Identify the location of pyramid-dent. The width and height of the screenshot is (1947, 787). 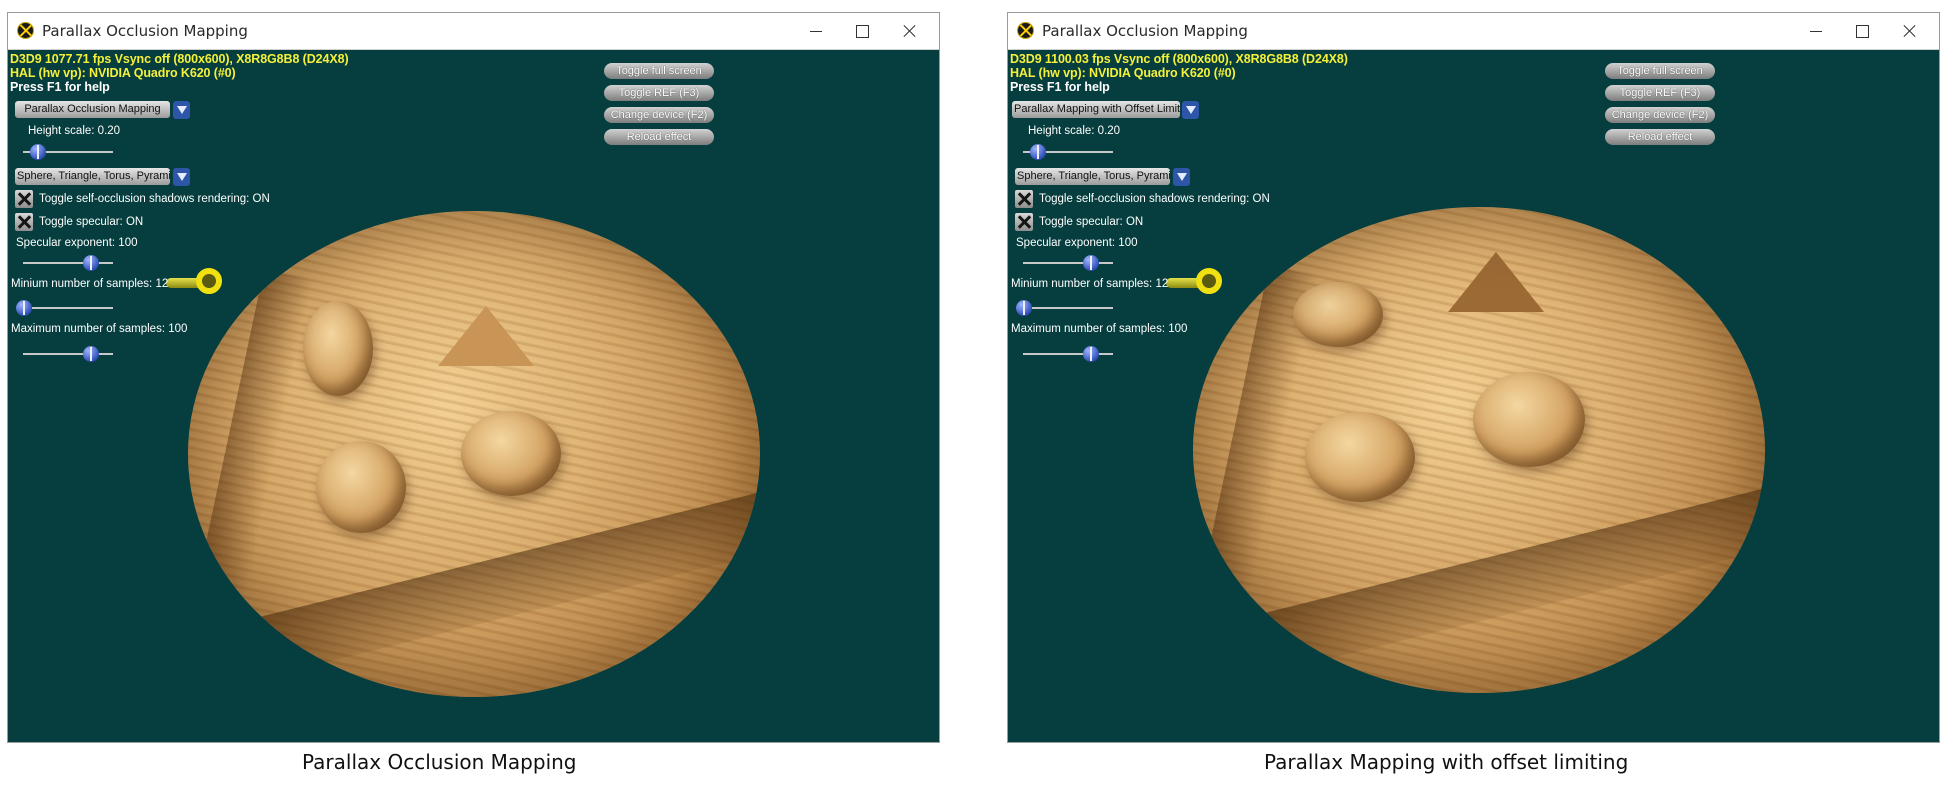
(1496, 282).